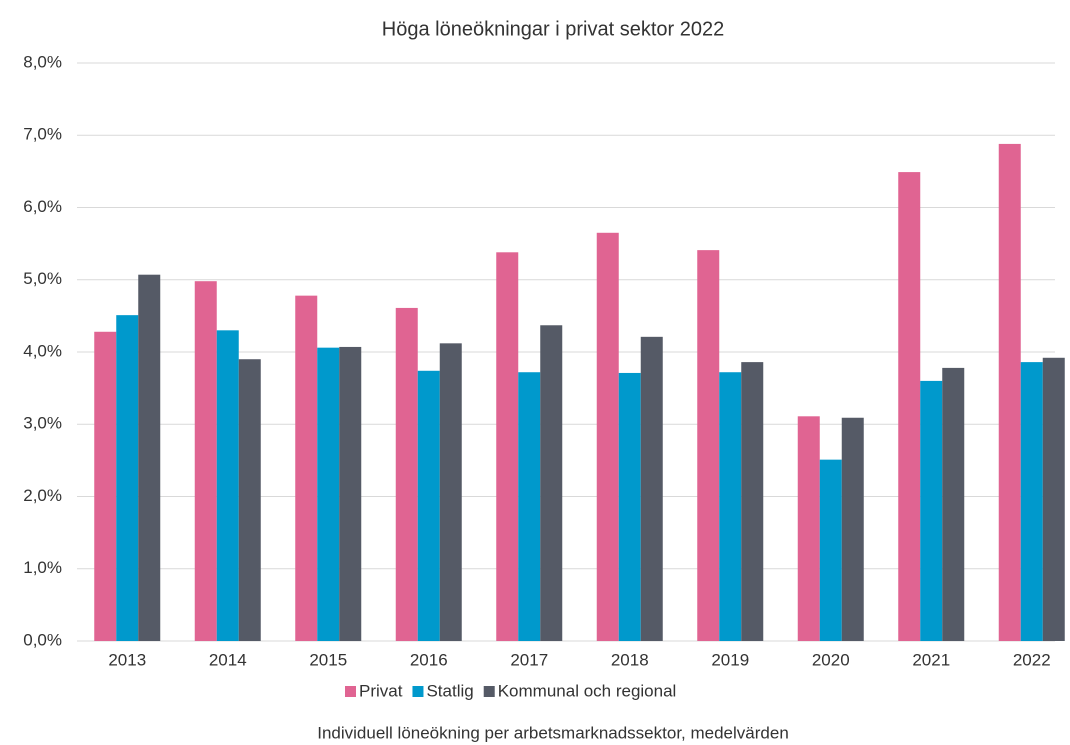 The width and height of the screenshot is (1070, 745). What do you see at coordinates (831, 659) in the screenshot?
I see `x-tick-label: 2020` at bounding box center [831, 659].